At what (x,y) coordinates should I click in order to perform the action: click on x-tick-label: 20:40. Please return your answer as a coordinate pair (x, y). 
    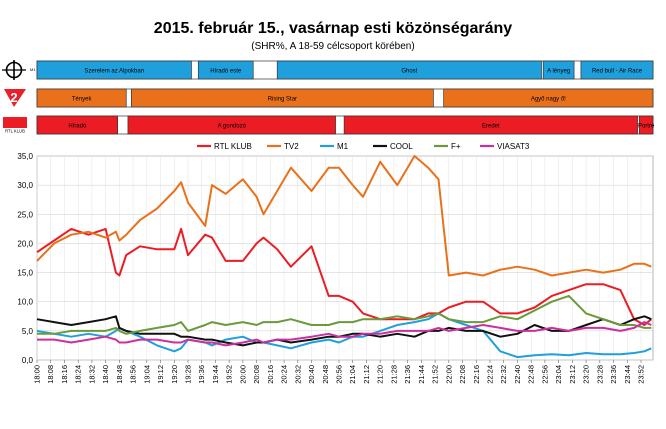
    Looking at the image, I should click on (311, 374).